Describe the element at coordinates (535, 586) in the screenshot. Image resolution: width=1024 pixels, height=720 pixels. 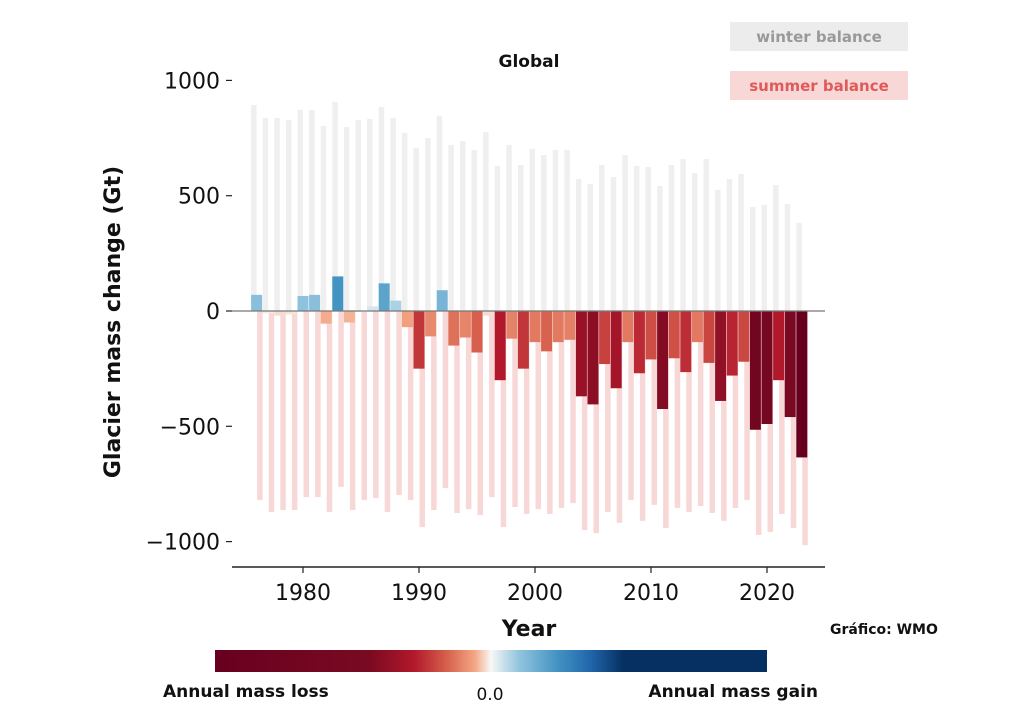
I see `x-axis: 1980 1990 2000 2010 2020` at that location.